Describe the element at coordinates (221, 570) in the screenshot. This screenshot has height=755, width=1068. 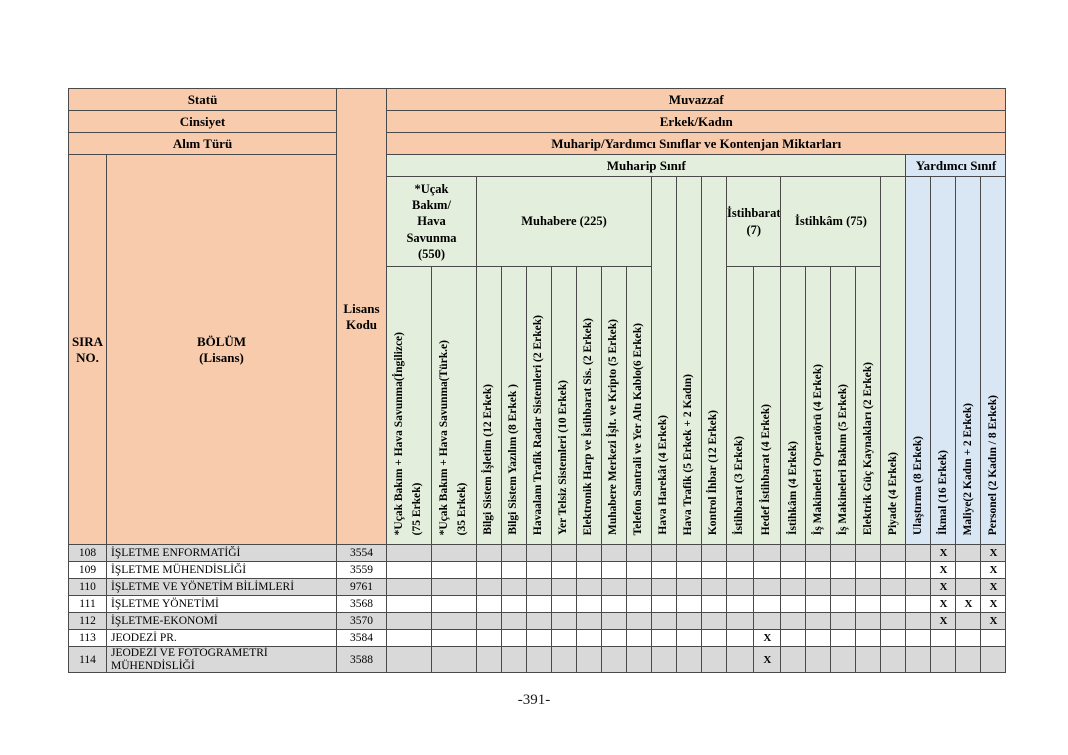
I see `bolum-cell: İŞLETME MÜHENDİSLİĞİ` at that location.